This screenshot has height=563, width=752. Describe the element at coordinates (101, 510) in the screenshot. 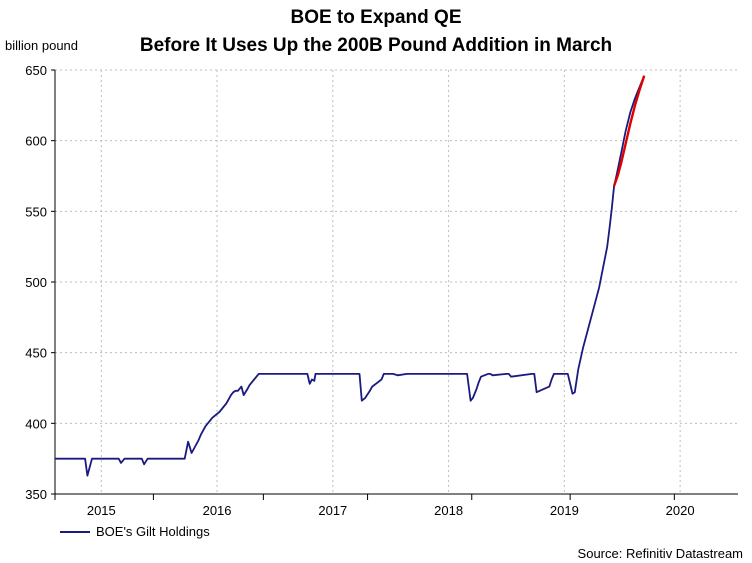

I see `x-tick-label: 2015` at that location.